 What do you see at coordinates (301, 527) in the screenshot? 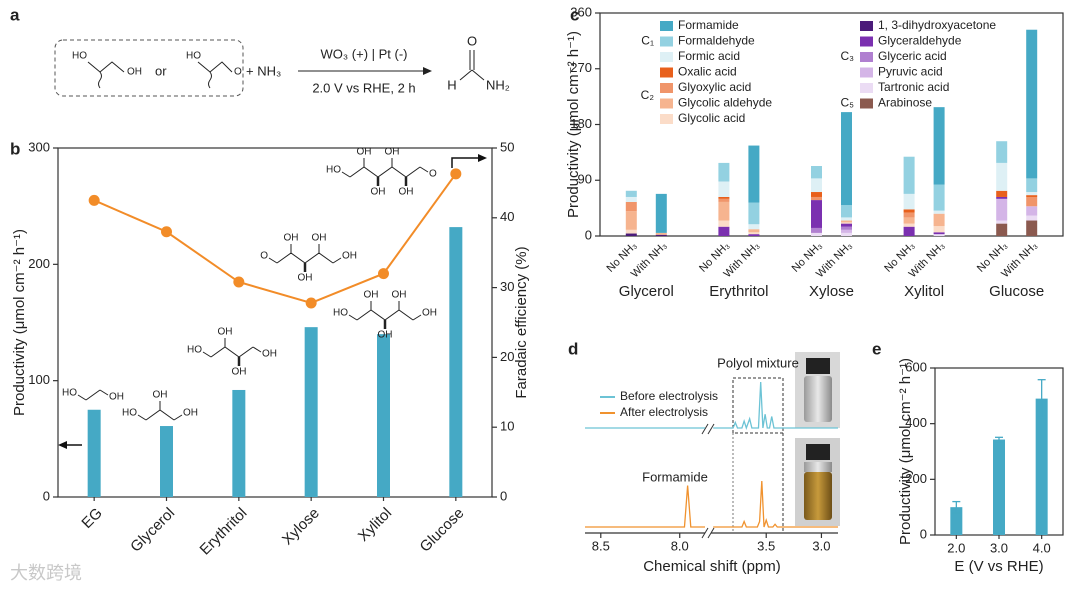
I see `x-tick-label: Xylose` at bounding box center [301, 527].